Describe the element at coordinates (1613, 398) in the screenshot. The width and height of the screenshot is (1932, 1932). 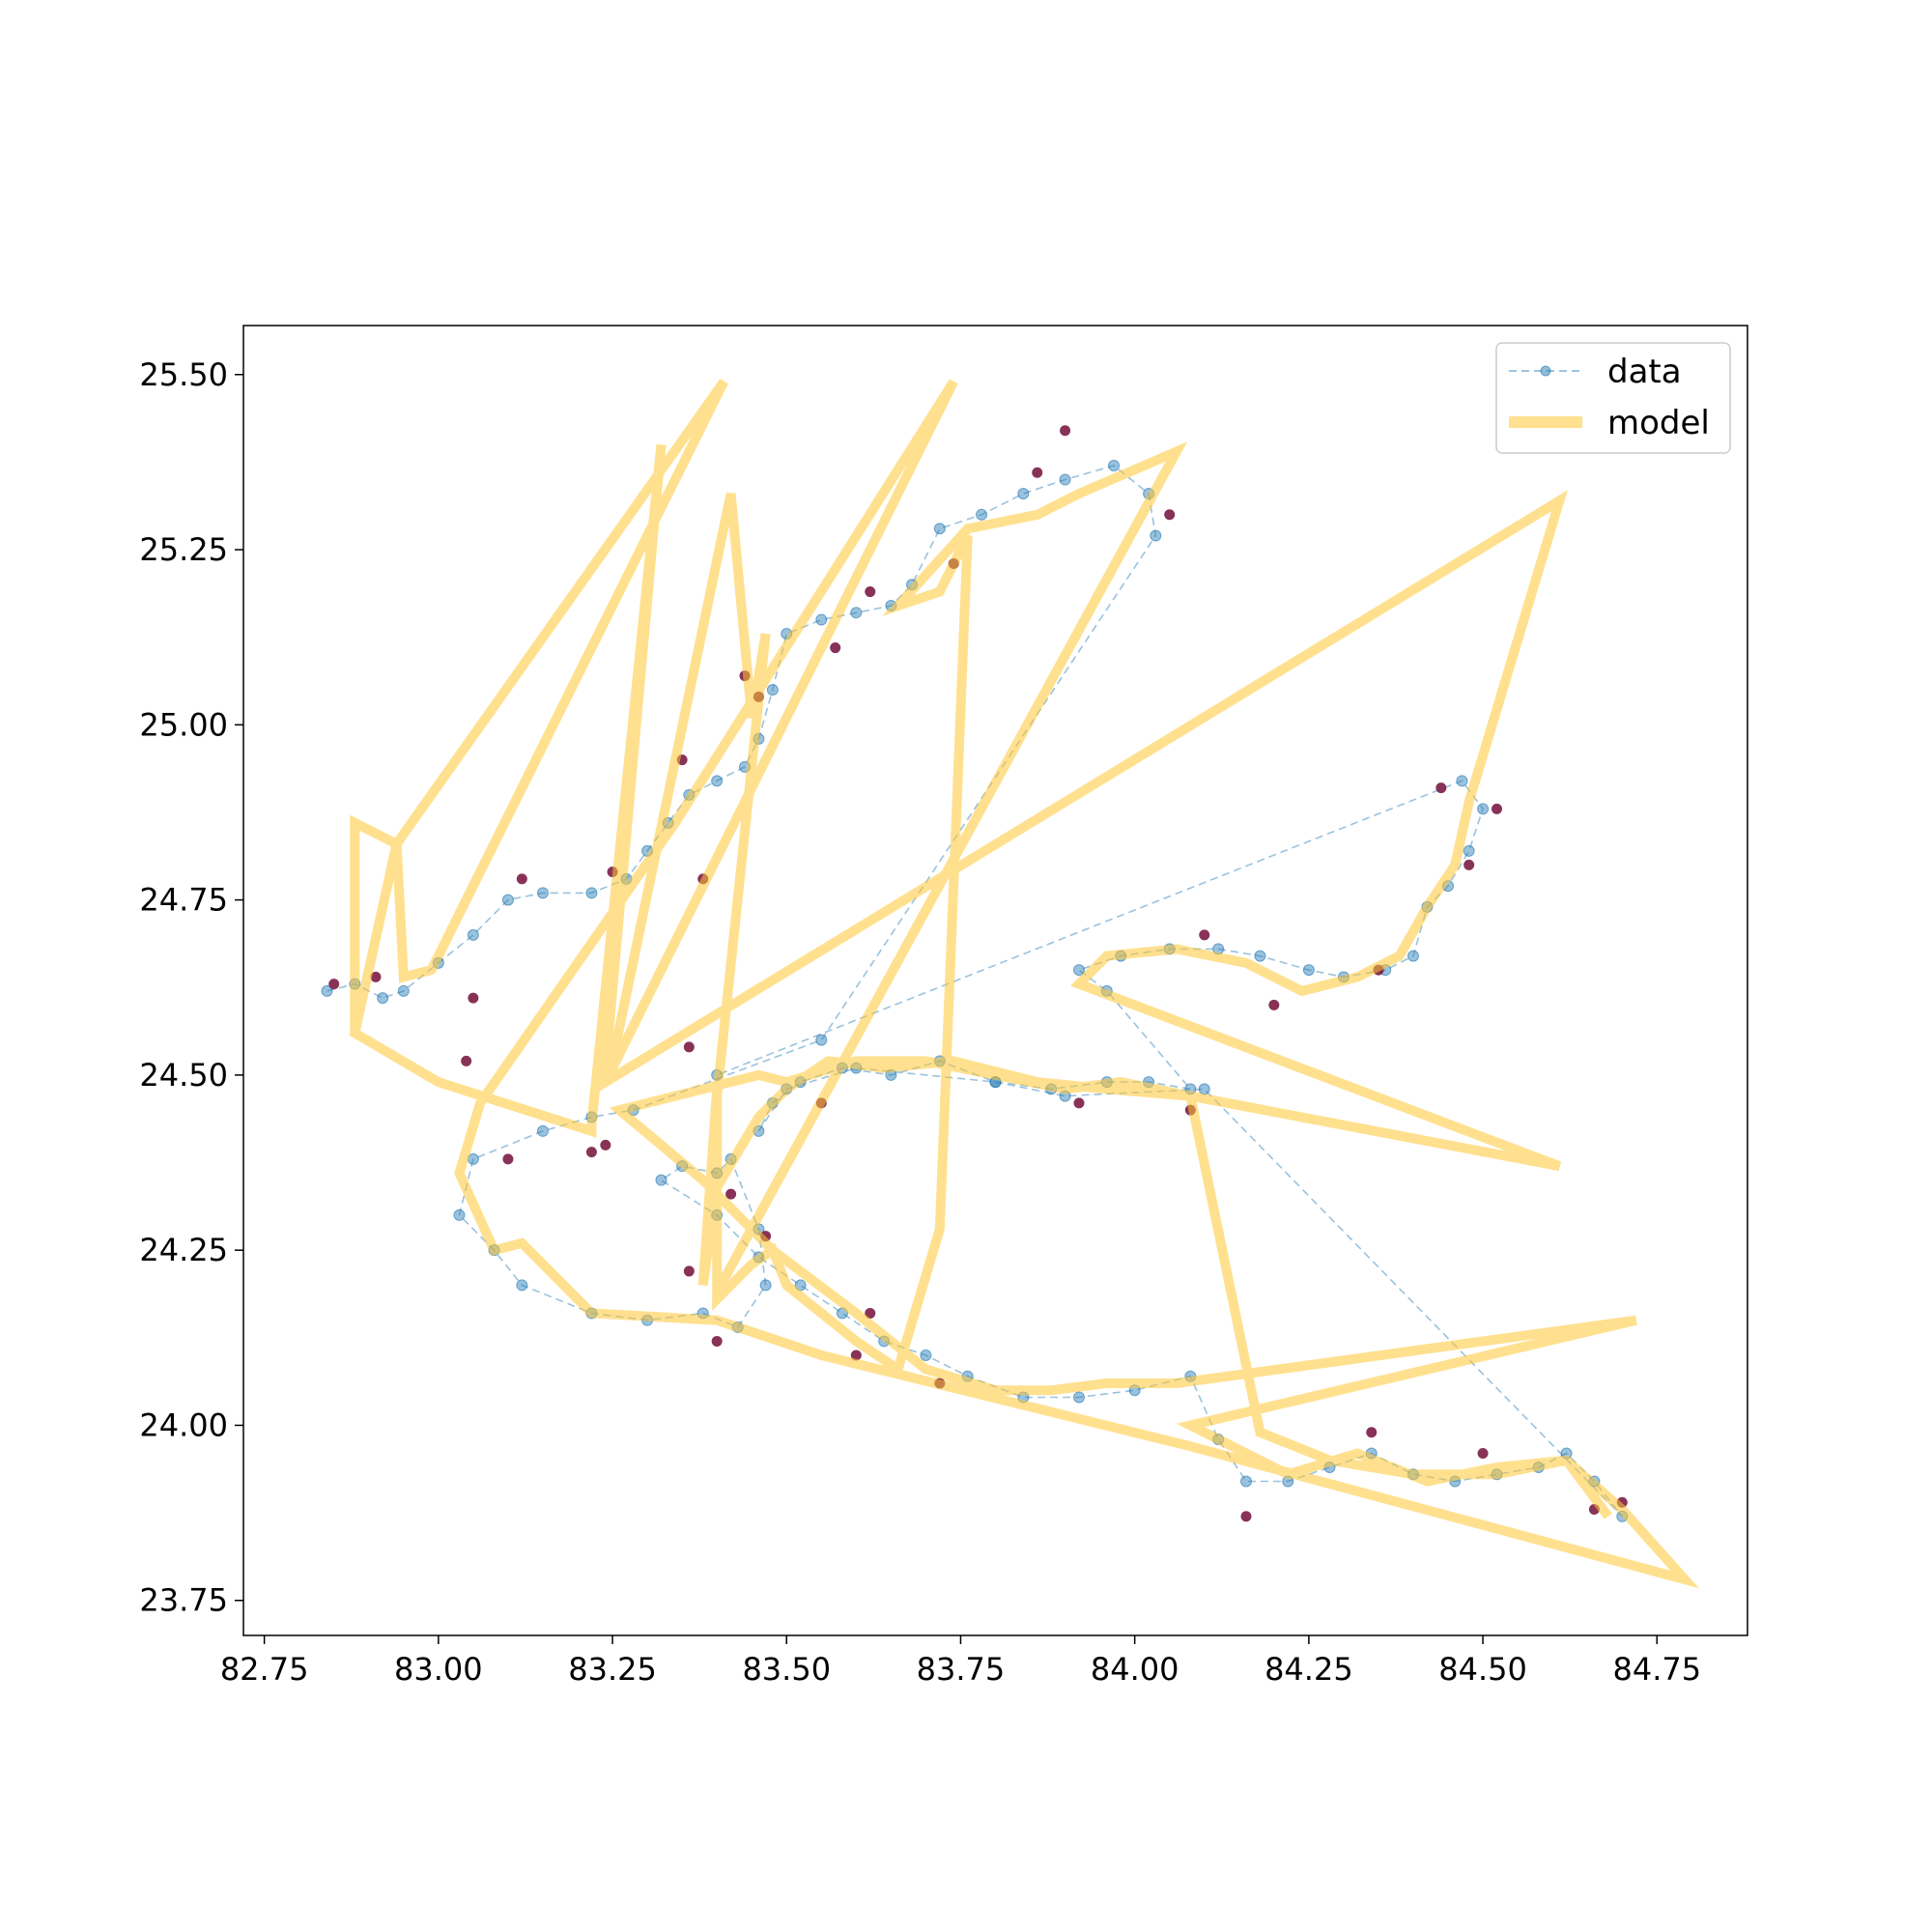
I see `legend: data model` at that location.